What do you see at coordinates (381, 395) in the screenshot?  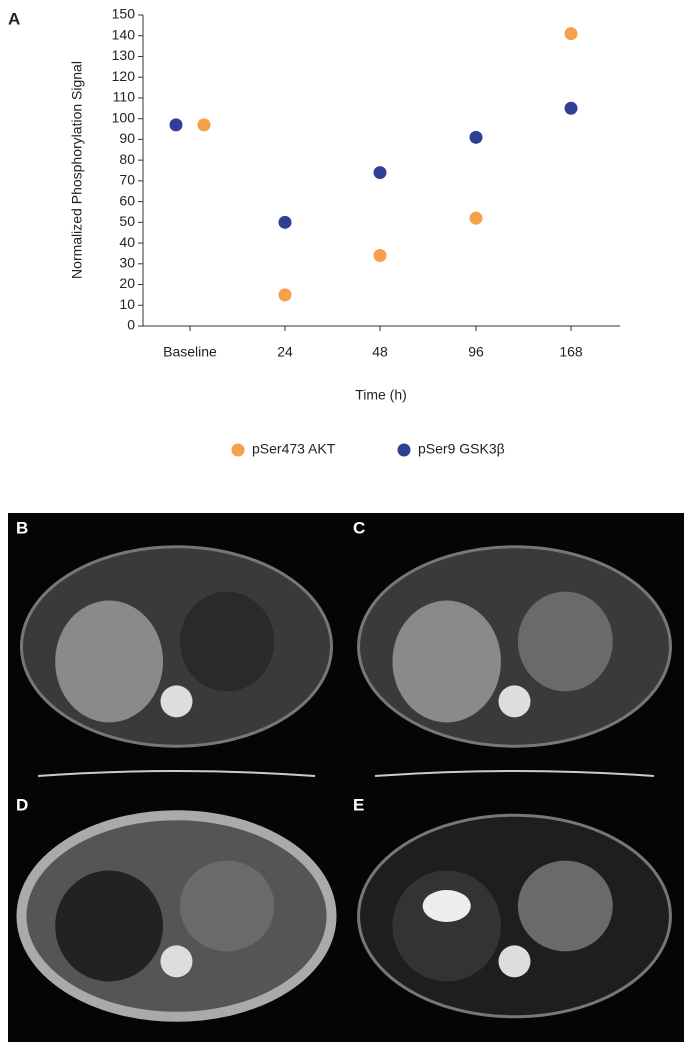 I see `x-axis-label: Time (h)` at bounding box center [381, 395].